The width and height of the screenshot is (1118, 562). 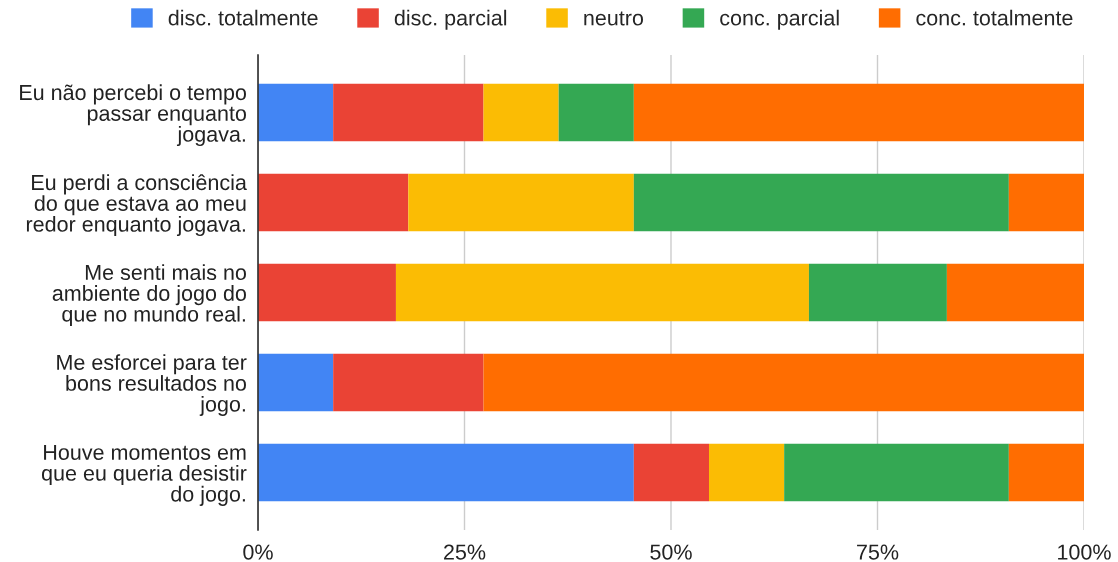 I want to click on y-tick-label: Me senti mais no ambiente do jogo do que no mundo real., so click(x=149, y=295).